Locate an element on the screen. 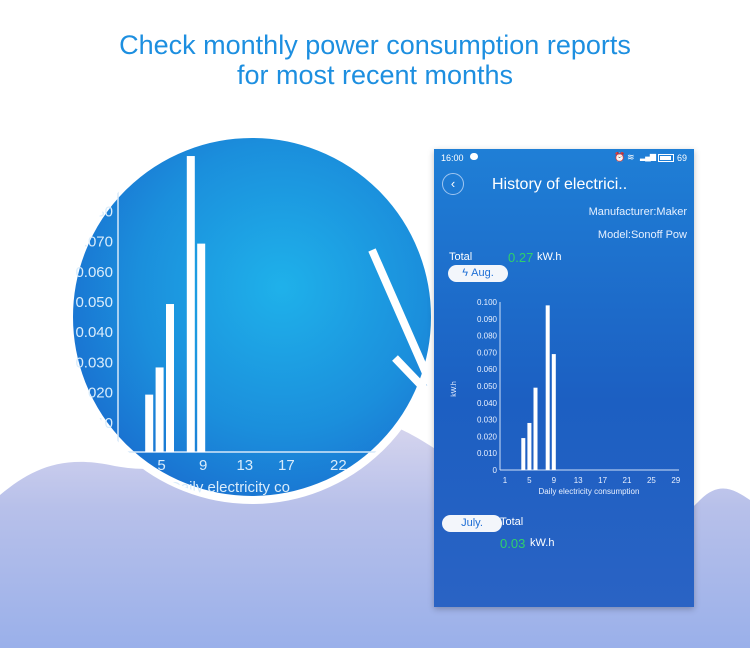  zoom-y-tick-label: 0.040 is located at coordinates (94, 332).